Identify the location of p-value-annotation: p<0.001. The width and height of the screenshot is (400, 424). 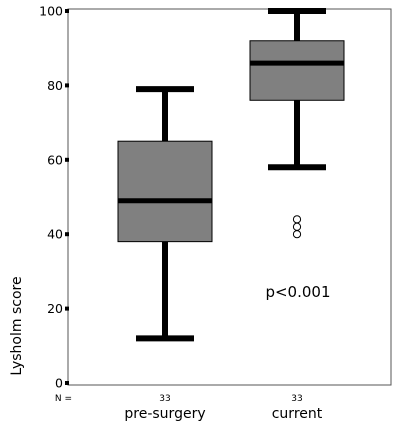
(297, 292).